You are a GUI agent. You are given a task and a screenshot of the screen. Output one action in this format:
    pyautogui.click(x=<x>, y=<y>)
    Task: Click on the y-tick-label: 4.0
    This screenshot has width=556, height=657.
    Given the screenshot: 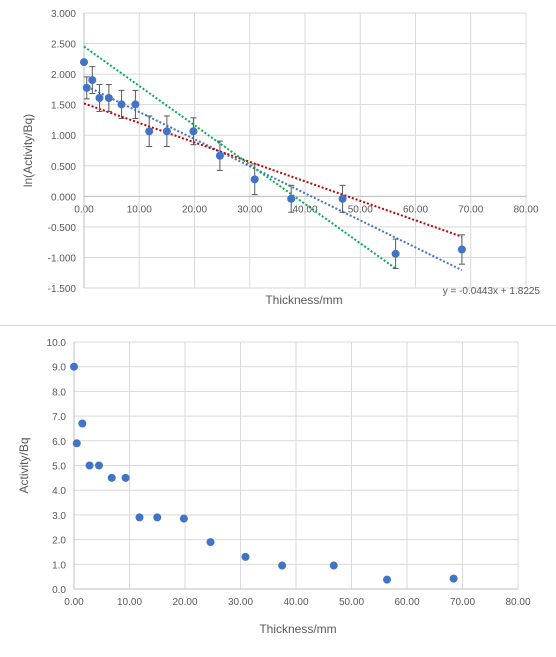 What is the action you would take?
    pyautogui.click(x=59, y=491)
    